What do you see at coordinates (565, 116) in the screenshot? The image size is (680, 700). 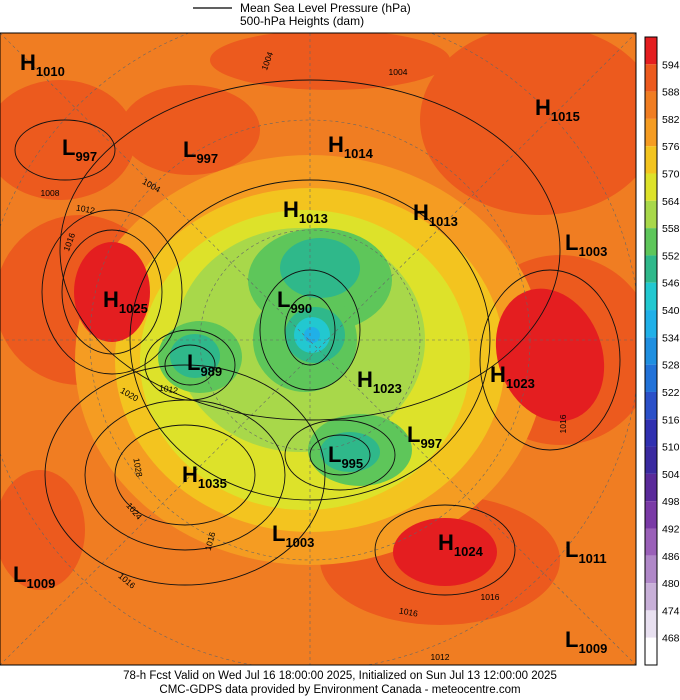 I see `center-value: 1015` at bounding box center [565, 116].